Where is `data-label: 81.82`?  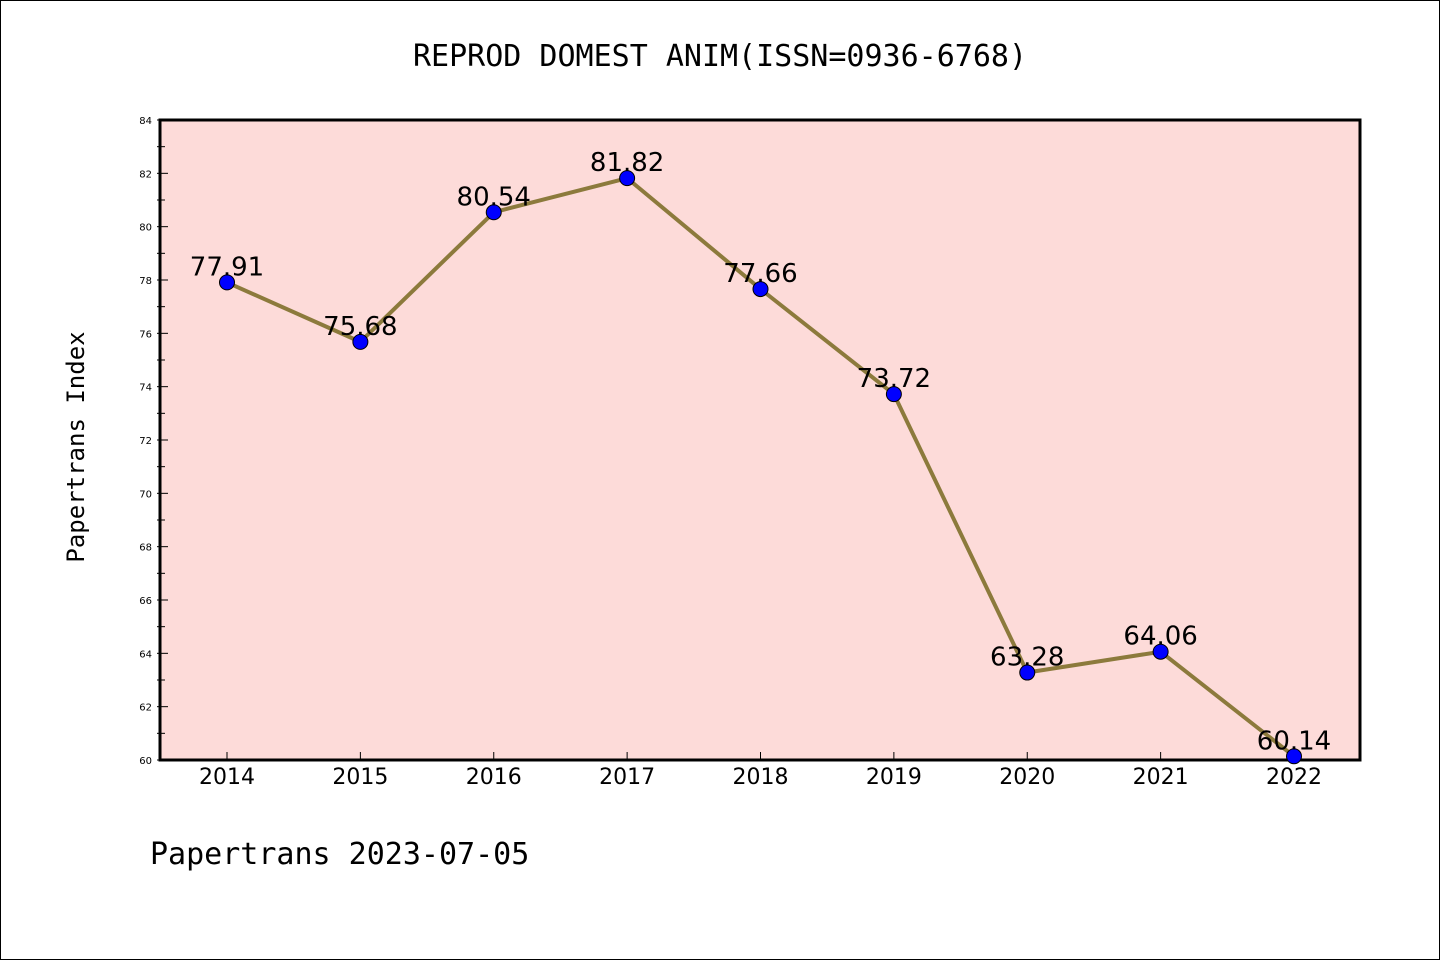 data-label: 81.82 is located at coordinates (627, 163).